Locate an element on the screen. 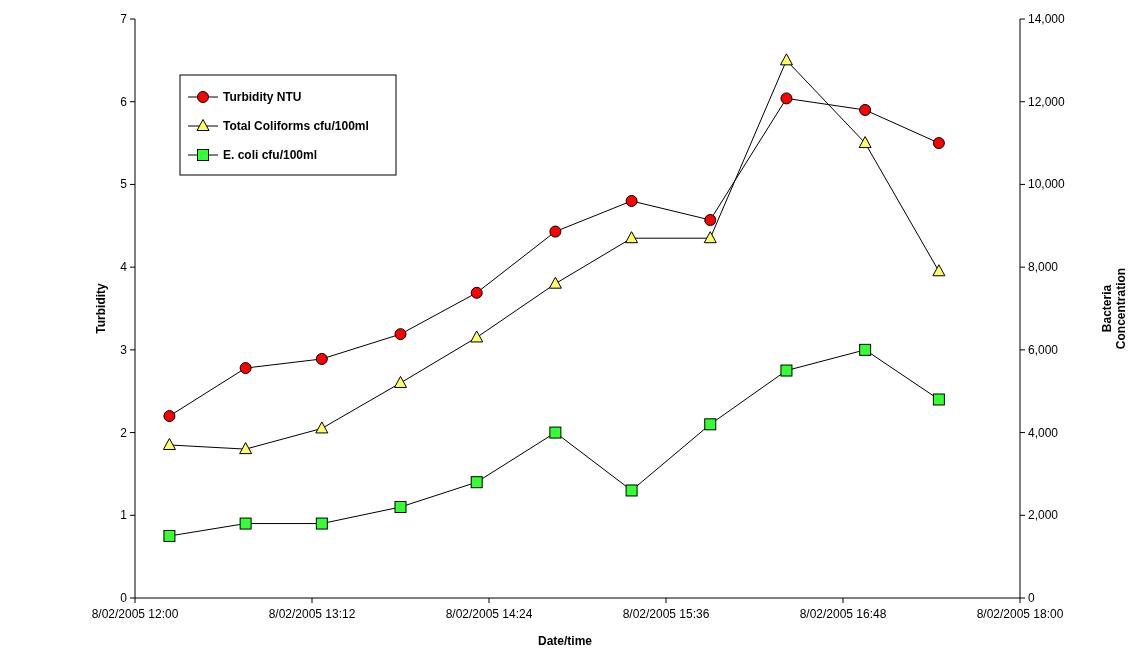 This screenshot has height=654, width=1135. y2-tick-label: 14,000 is located at coordinates (1047, 19).